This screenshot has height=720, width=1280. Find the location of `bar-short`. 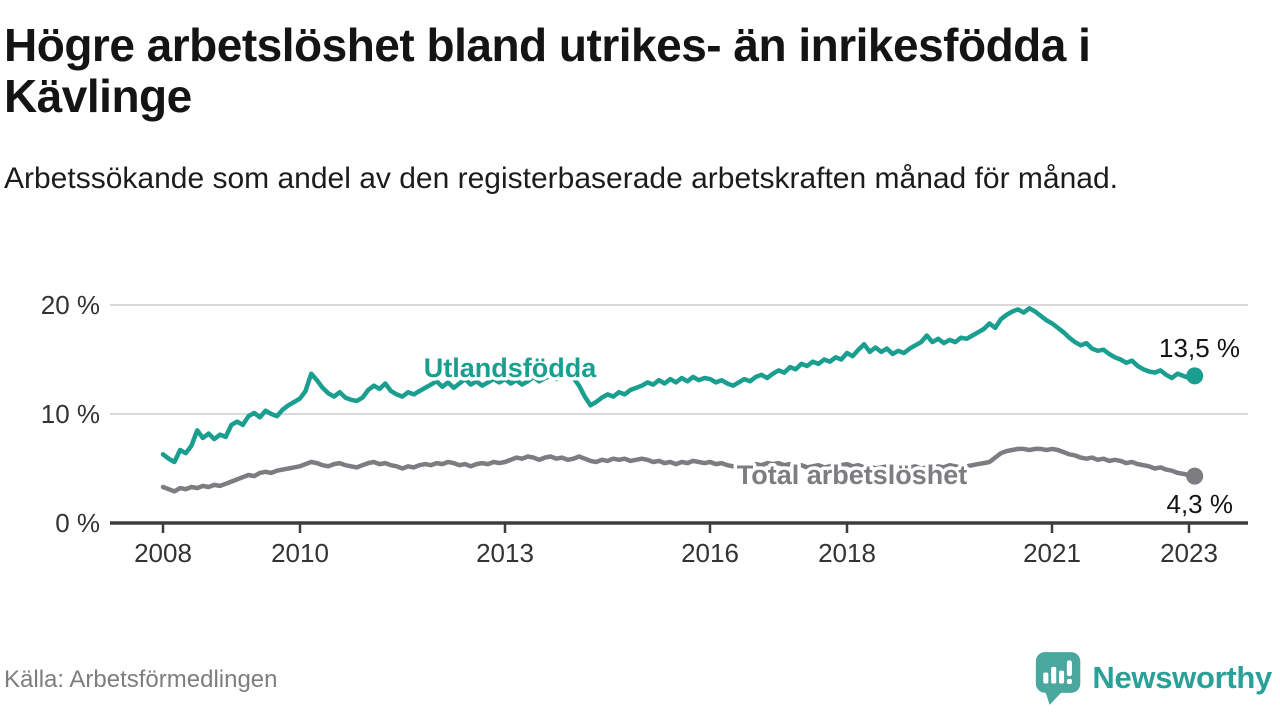

bar-short is located at coordinates (1046, 678).